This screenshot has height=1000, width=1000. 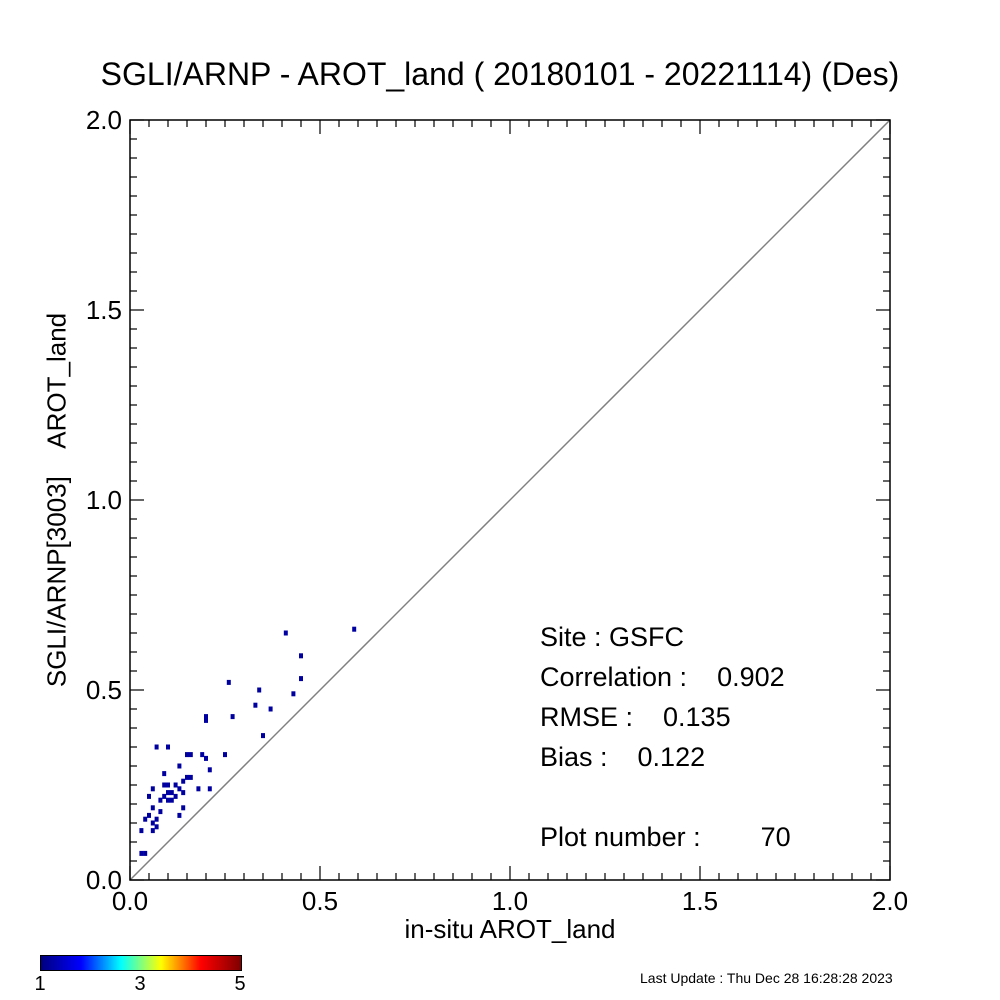 What do you see at coordinates (104, 500) in the screenshot?
I see `y-tick-label: 1.0` at bounding box center [104, 500].